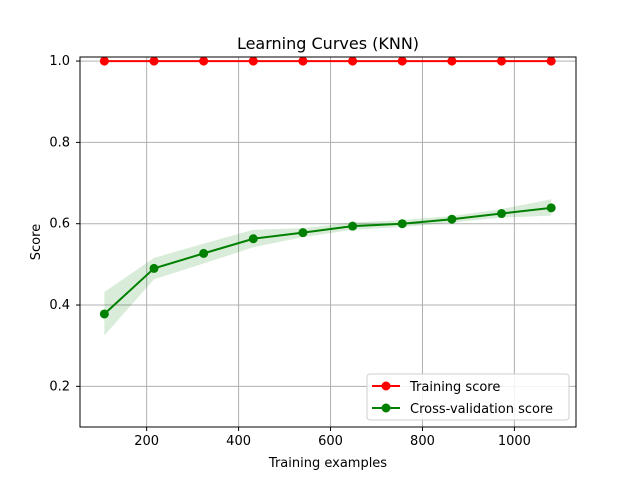 The height and width of the screenshot is (480, 640). Describe the element at coordinates (386, 386) in the screenshot. I see `legend-training-marker` at that location.